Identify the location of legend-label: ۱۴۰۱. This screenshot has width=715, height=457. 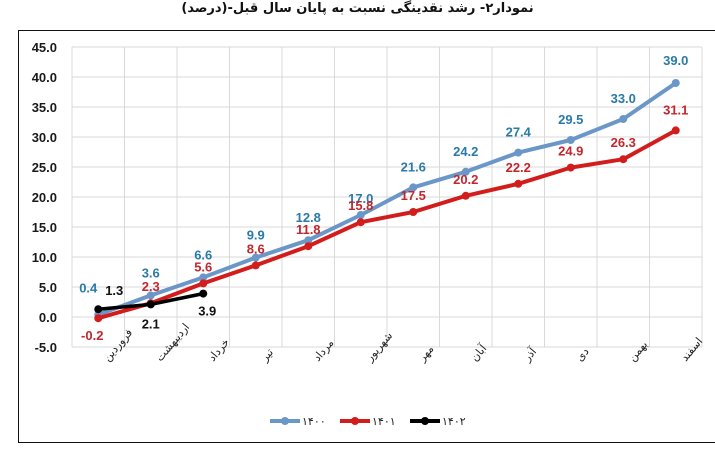
(384, 421).